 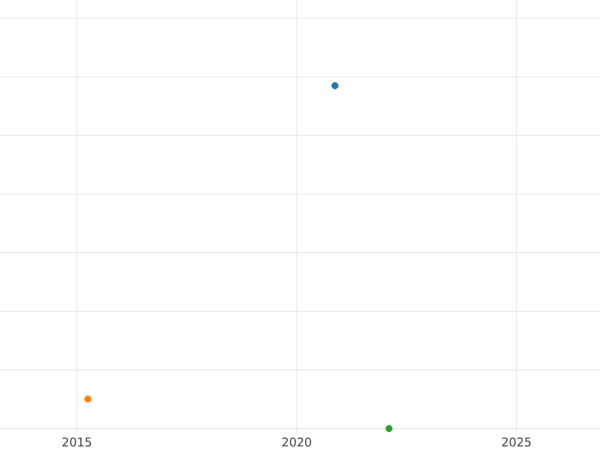 What do you see at coordinates (77, 442) in the screenshot?
I see `x-tick-label: 2015` at bounding box center [77, 442].